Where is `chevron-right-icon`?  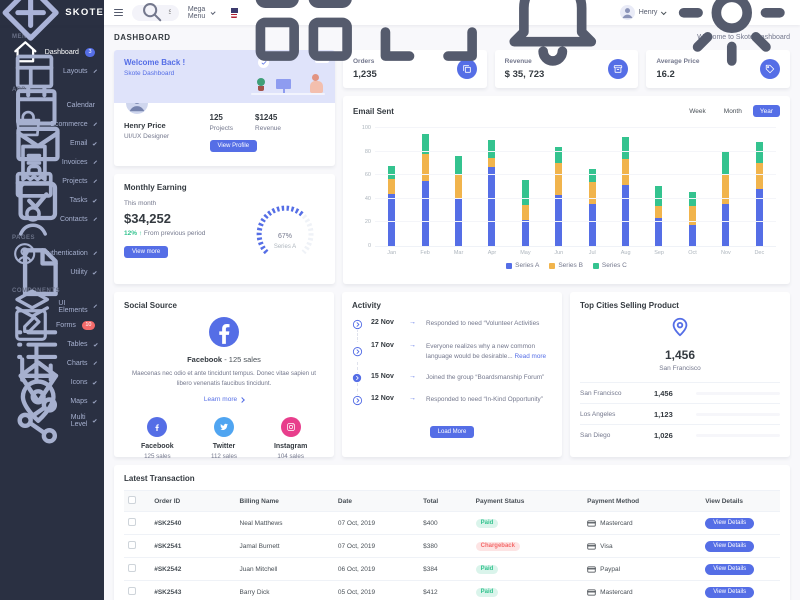
chevron-right-icon is located at coordinates (242, 399).